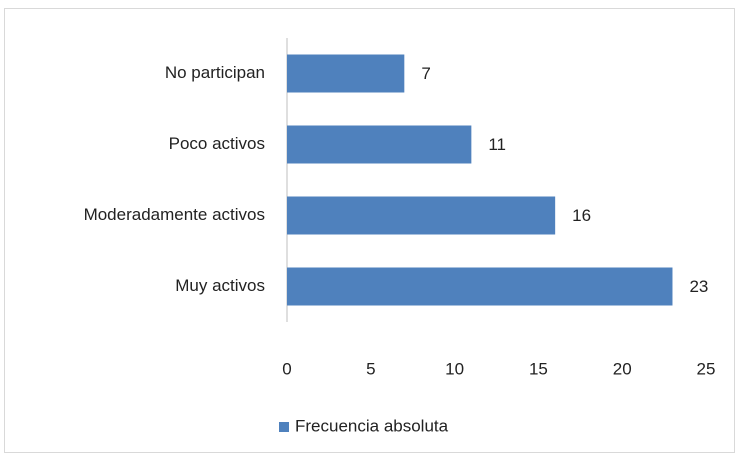 This screenshot has height=458, width=739. Describe the element at coordinates (538, 368) in the screenshot. I see `x-tick-label: 15` at that location.